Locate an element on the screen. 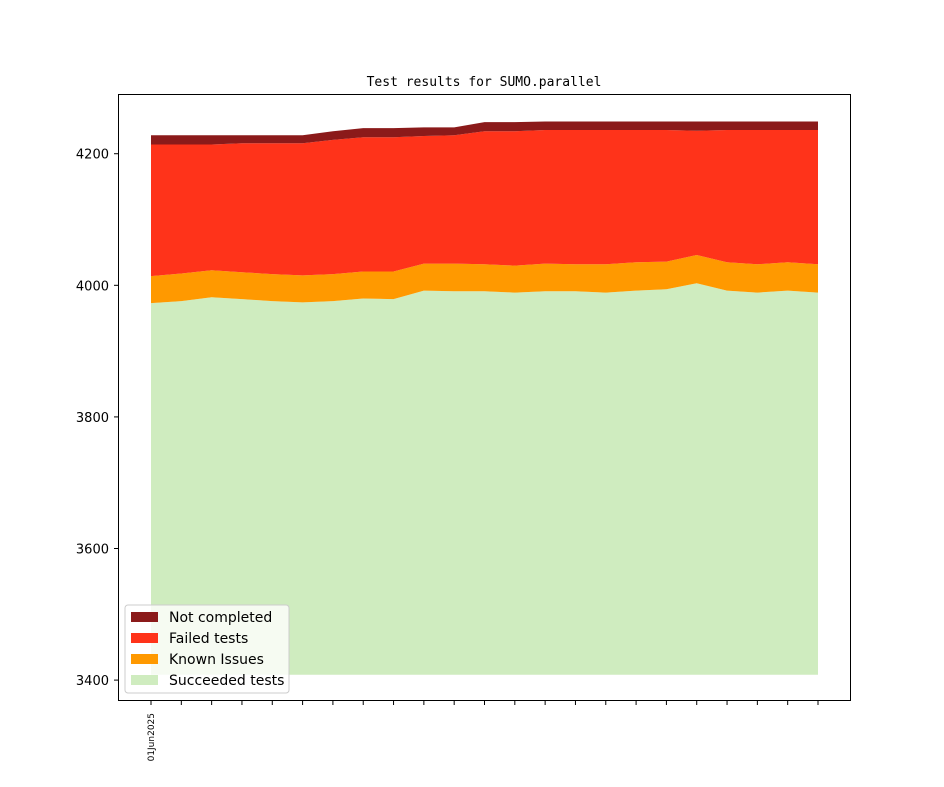 The height and width of the screenshot is (787, 944). area-failed-tests is located at coordinates (484, 203).